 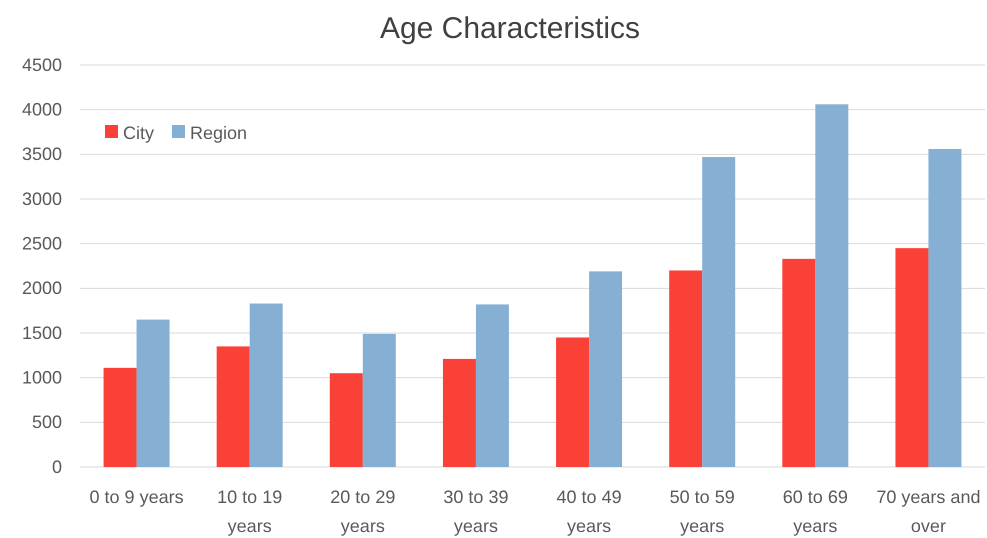 What do you see at coordinates (42, 288) in the screenshot?
I see `y-tick-label: 2000` at bounding box center [42, 288].